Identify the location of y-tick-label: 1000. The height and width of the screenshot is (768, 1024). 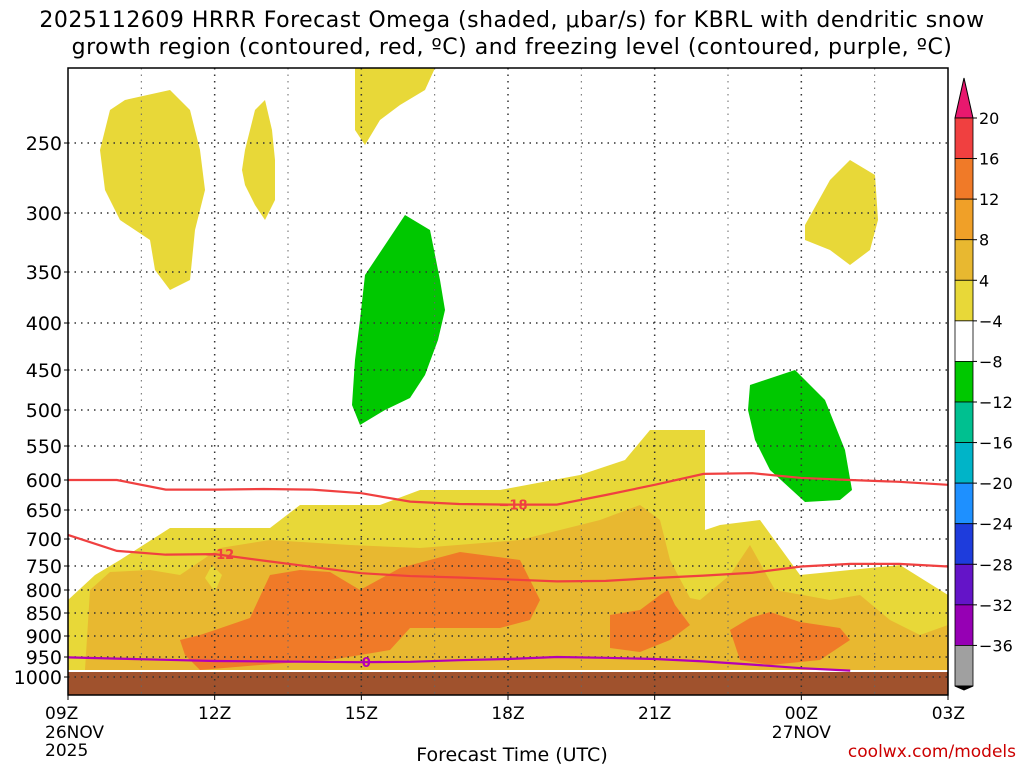
(38, 678).